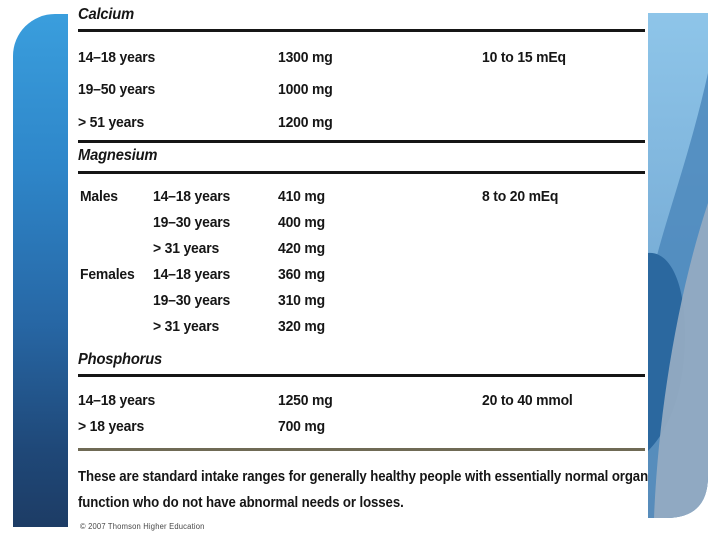 The width and height of the screenshot is (720, 540). What do you see at coordinates (520, 196) in the screenshot?
I see `cell-range: 8 to 20 mEq` at bounding box center [520, 196].